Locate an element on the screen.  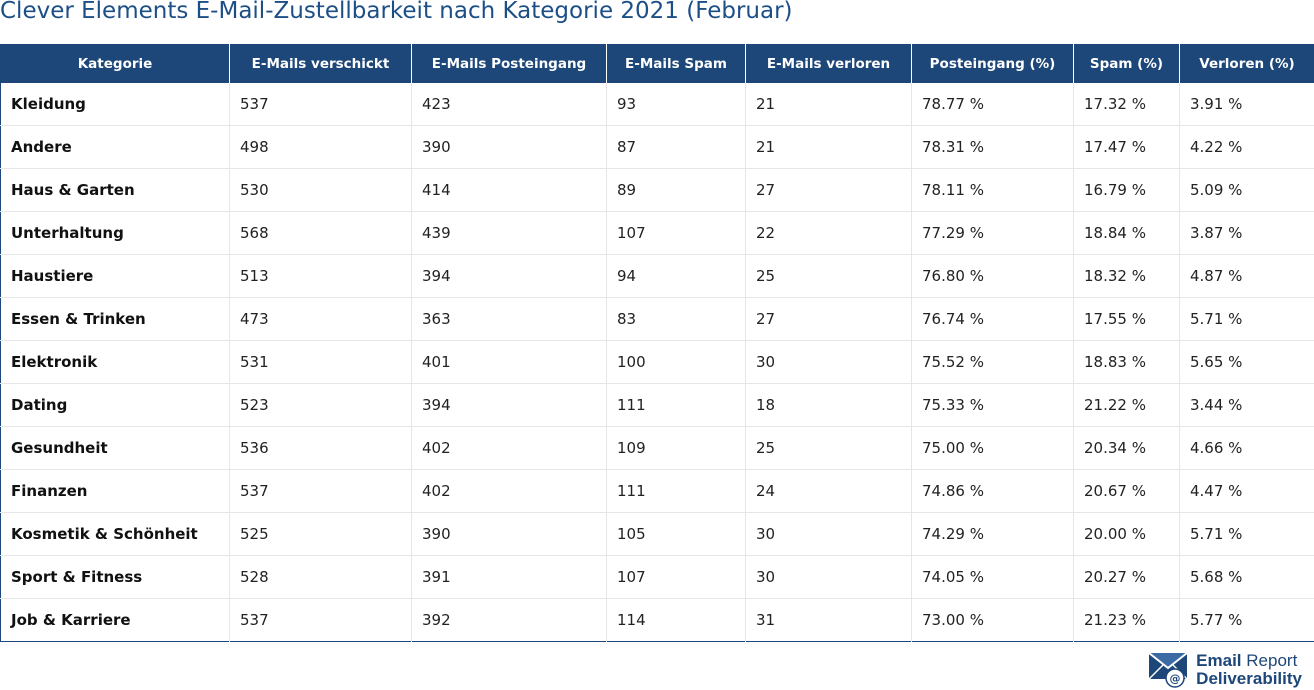
column-header-sent: E-Mails verschickt is located at coordinates (320, 63).